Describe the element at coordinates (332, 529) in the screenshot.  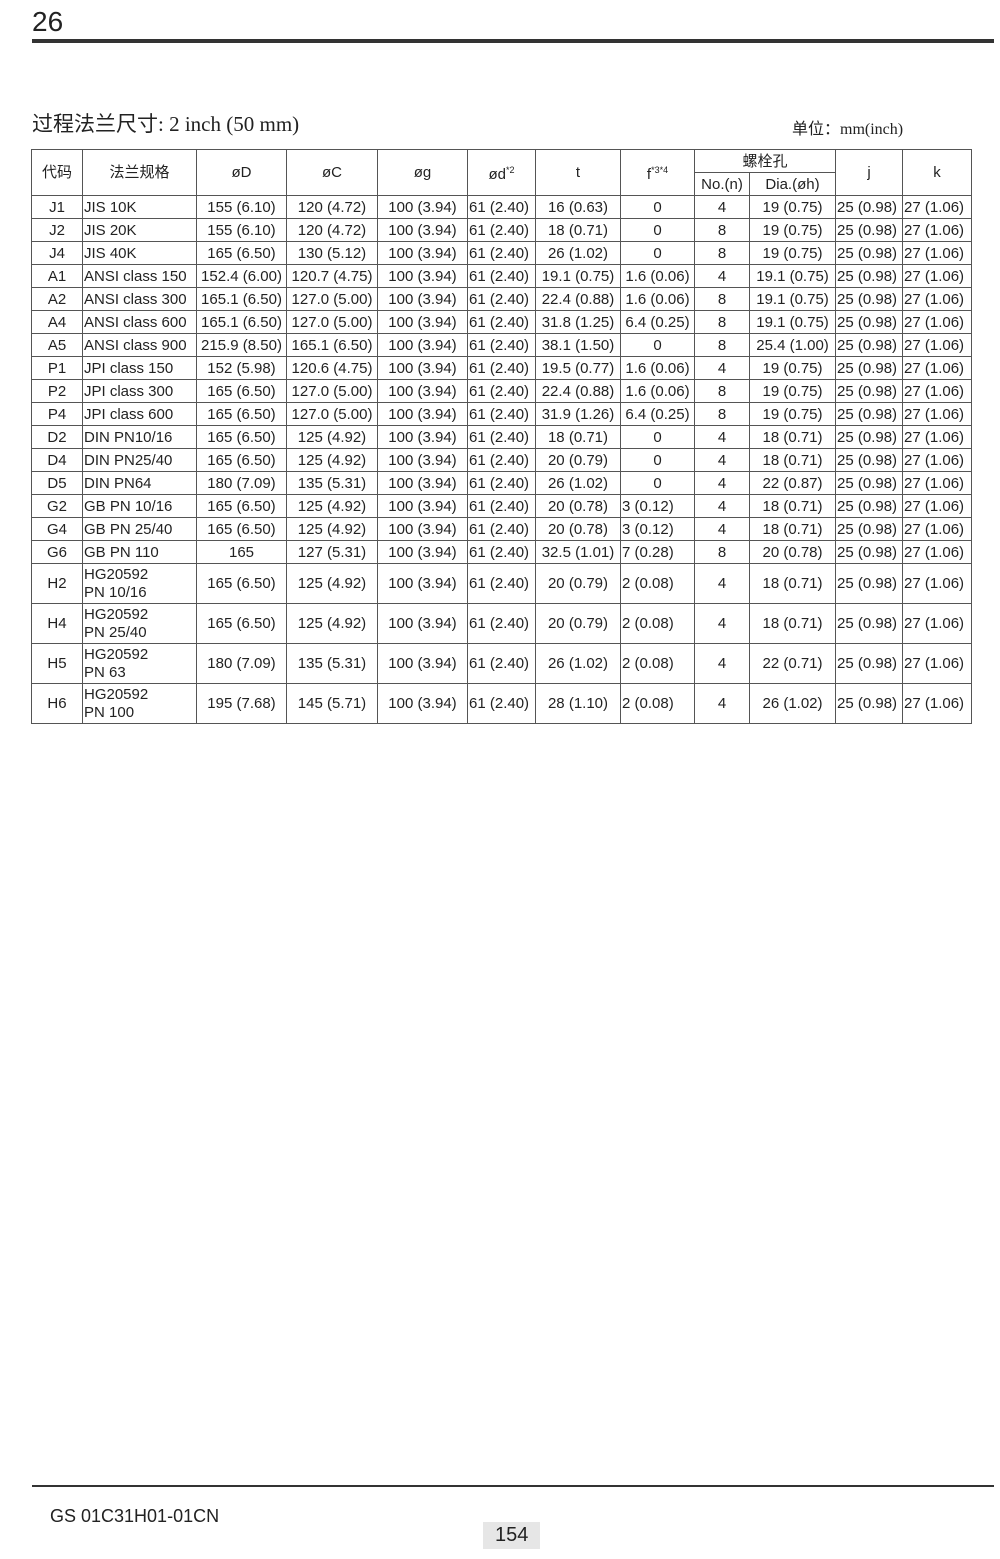
I see `cell-C: 125 (4.92)` at that location.